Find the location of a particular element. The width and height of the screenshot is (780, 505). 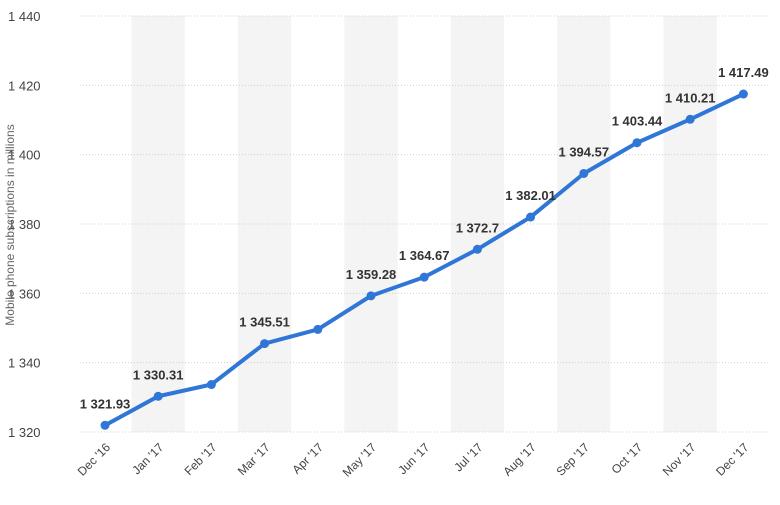

y-axis-ticks: 1 320 1 340 1 360 1 380 1 400 1 420 1 440 is located at coordinates (24, 224).